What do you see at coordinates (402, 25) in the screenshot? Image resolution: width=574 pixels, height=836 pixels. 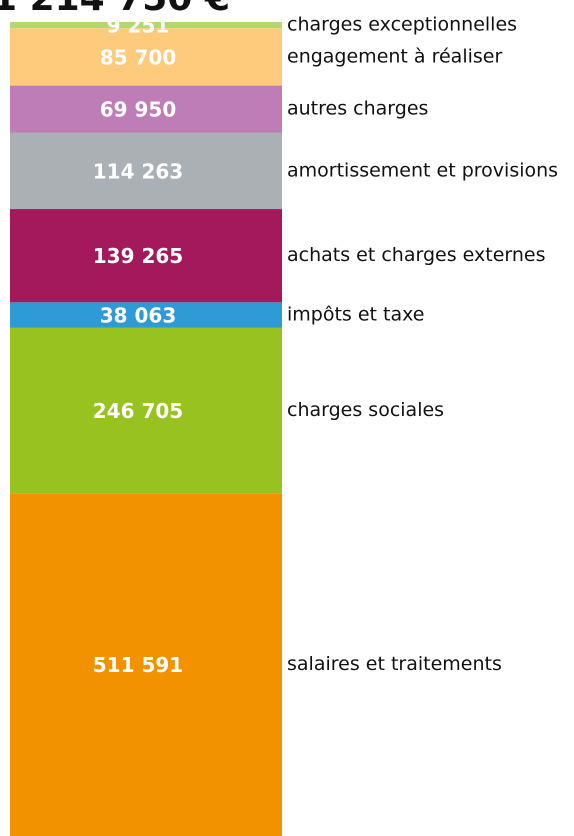 I see `legend-label: charges exceptionnelles` at bounding box center [402, 25].